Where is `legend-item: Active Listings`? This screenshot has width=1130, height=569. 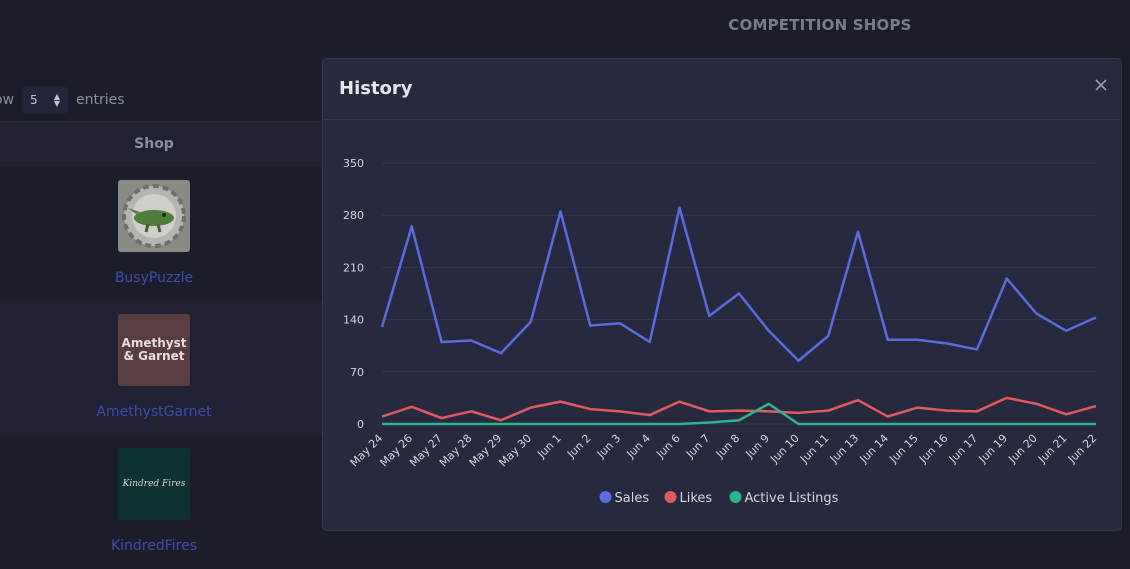
legend-item: Active Listings is located at coordinates (784, 498).